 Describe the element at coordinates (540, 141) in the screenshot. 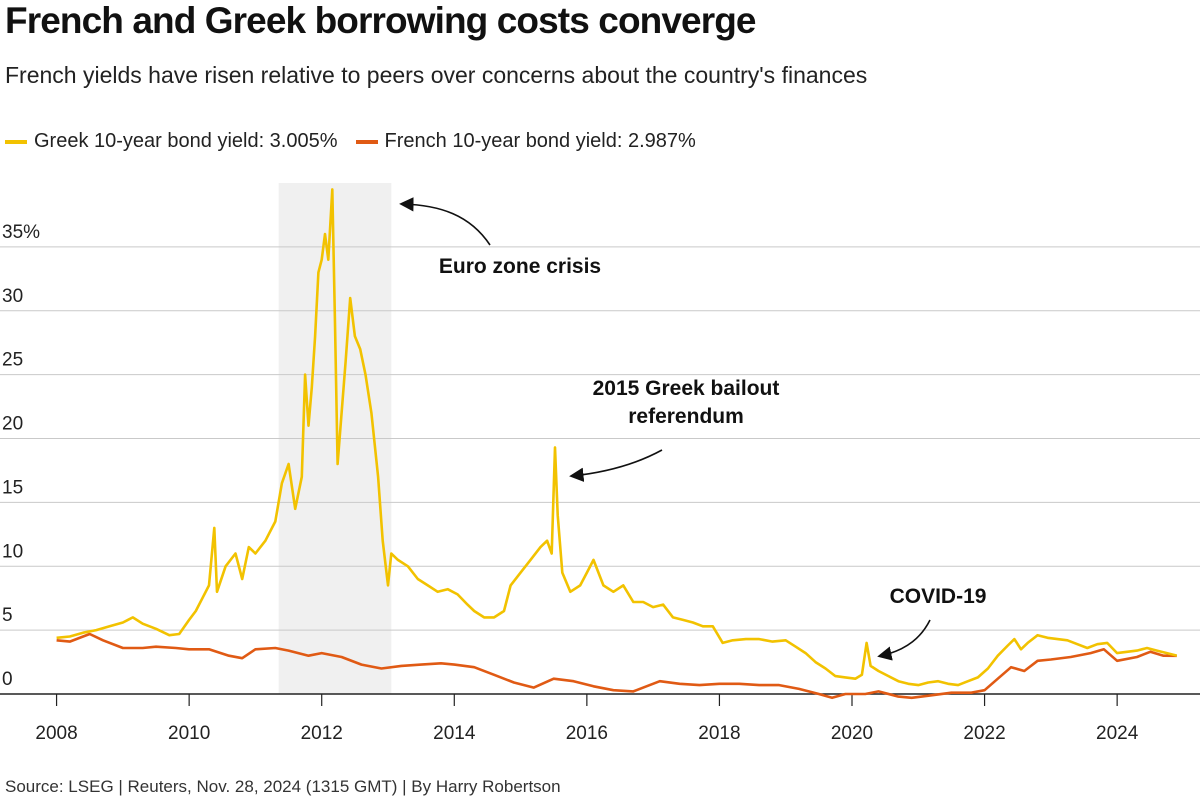

I see `legend-label-french: French 10-year bond yield: 2.987%` at that location.